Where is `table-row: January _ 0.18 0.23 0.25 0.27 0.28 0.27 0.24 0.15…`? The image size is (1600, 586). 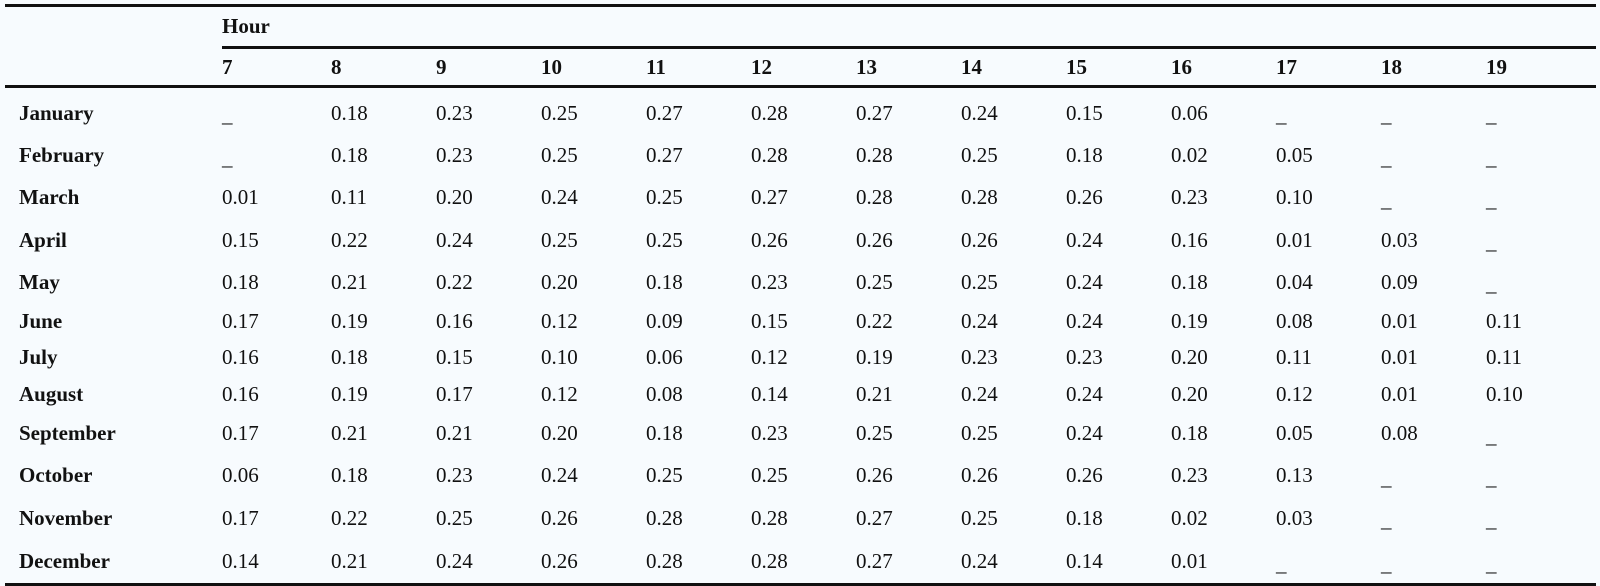 table-row: January _ 0.18 0.23 0.25 0.27 0.28 0.27 0.24 0.15… is located at coordinates (800, 111).